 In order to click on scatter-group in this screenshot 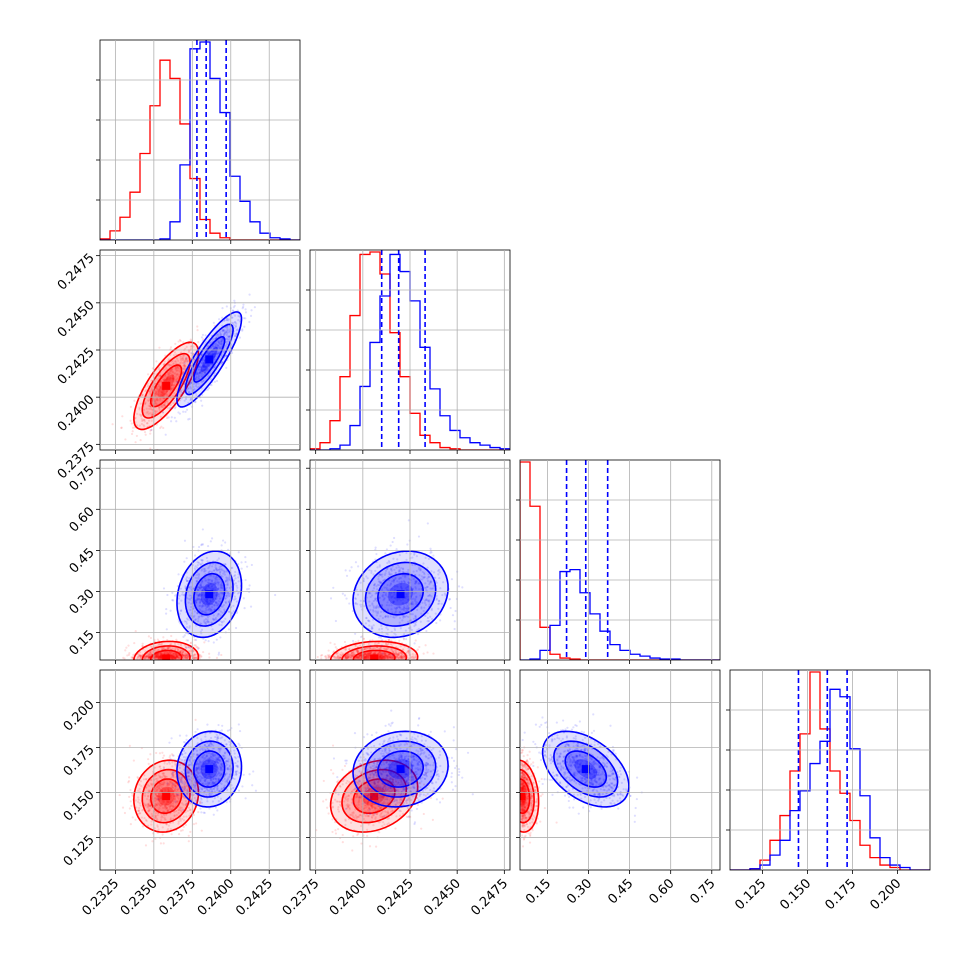, I will do `click(390, 589)`.